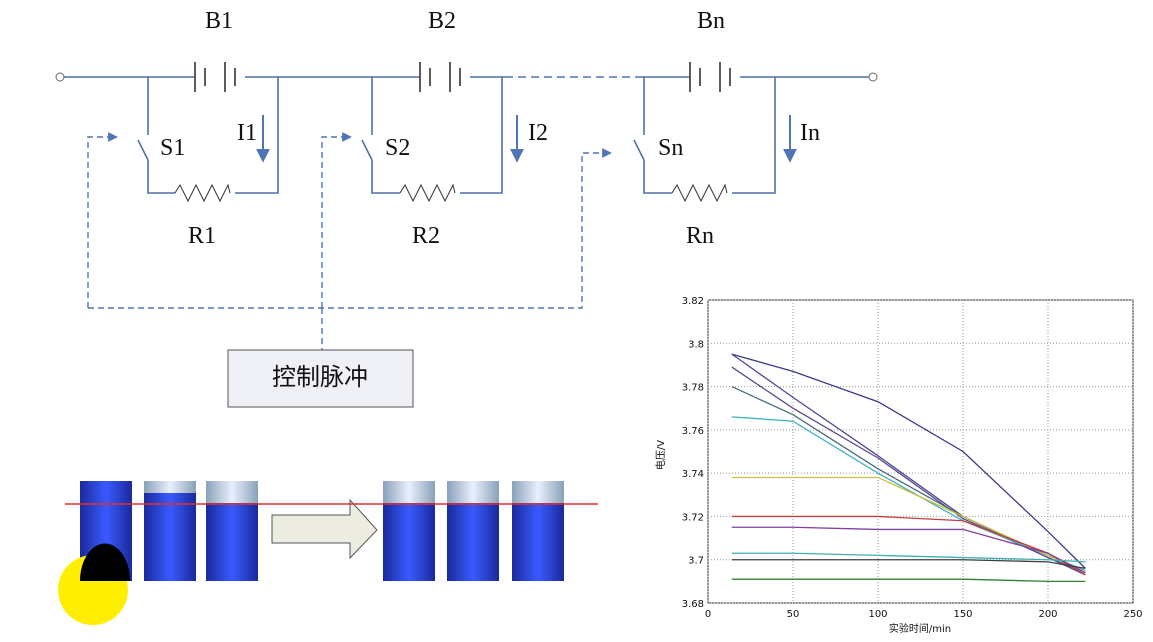 The height and width of the screenshot is (642, 1153). Describe the element at coordinates (793, 614) in the screenshot. I see `x-tick-label: 50` at that location.